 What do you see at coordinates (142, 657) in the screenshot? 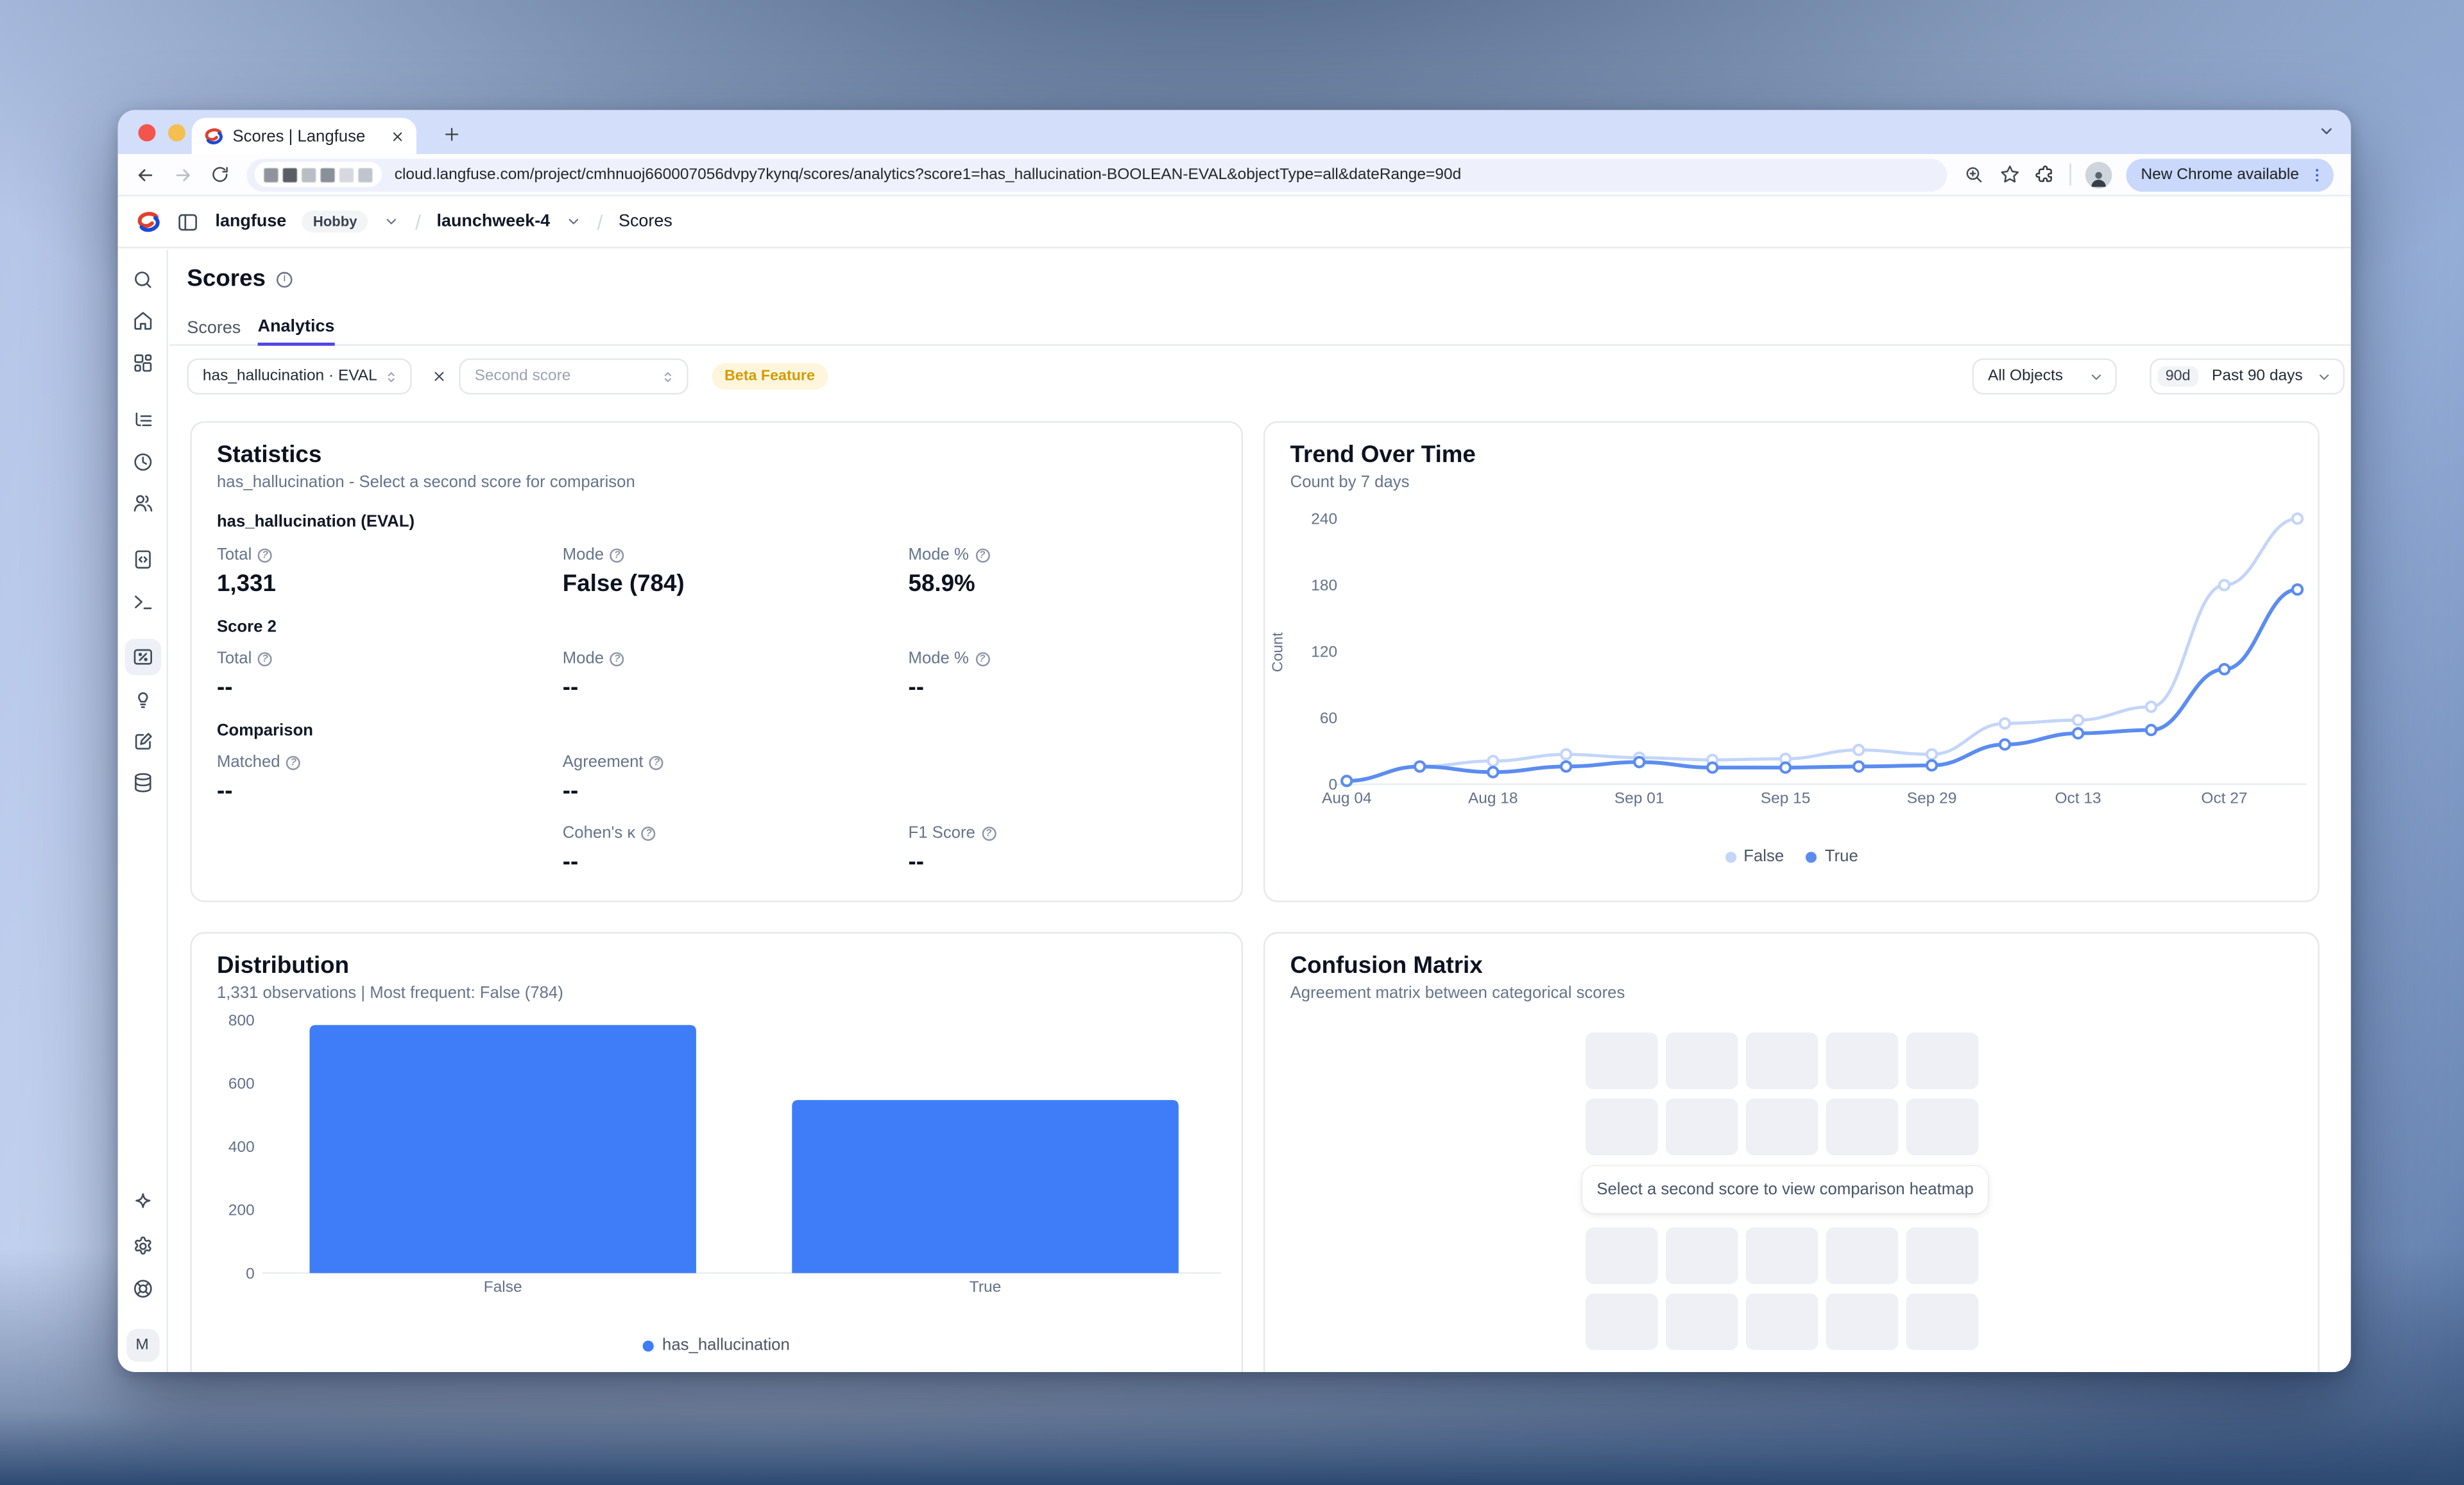
I see `scores-icon` at bounding box center [142, 657].